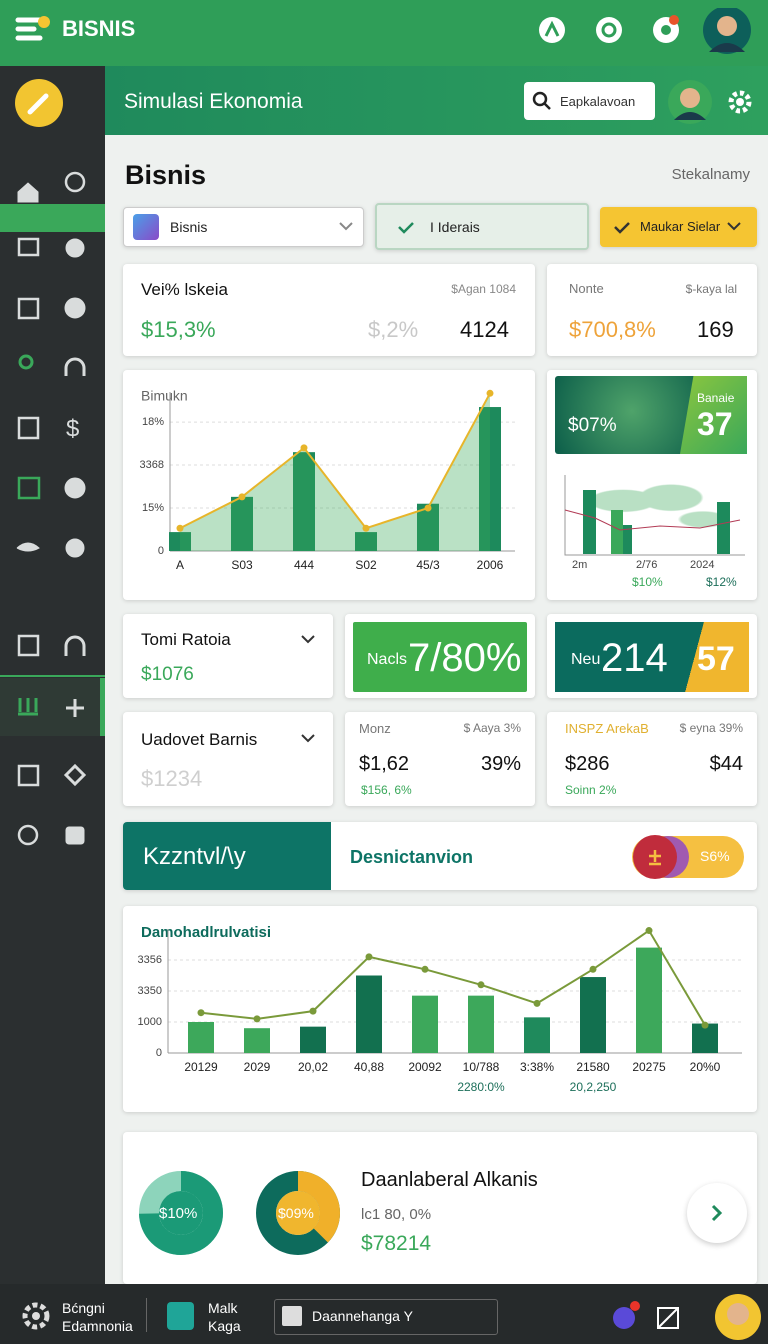  Describe the element at coordinates (186, 639) in the screenshot. I see `tile-title: Tomi Ratoia` at that location.